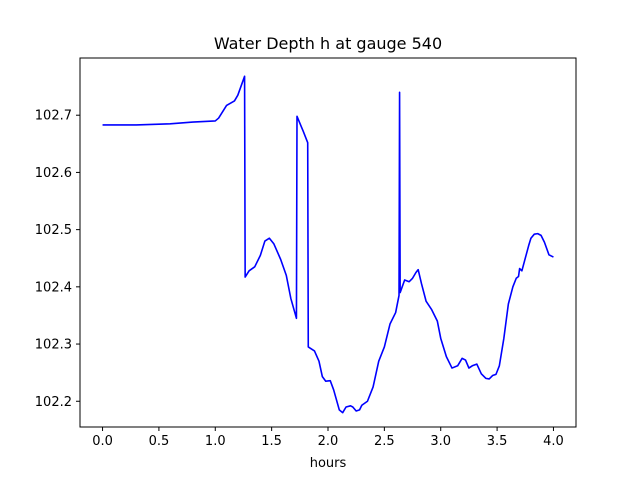  What do you see at coordinates (159, 441) in the screenshot?
I see `x-tick-label: 0.5` at bounding box center [159, 441].